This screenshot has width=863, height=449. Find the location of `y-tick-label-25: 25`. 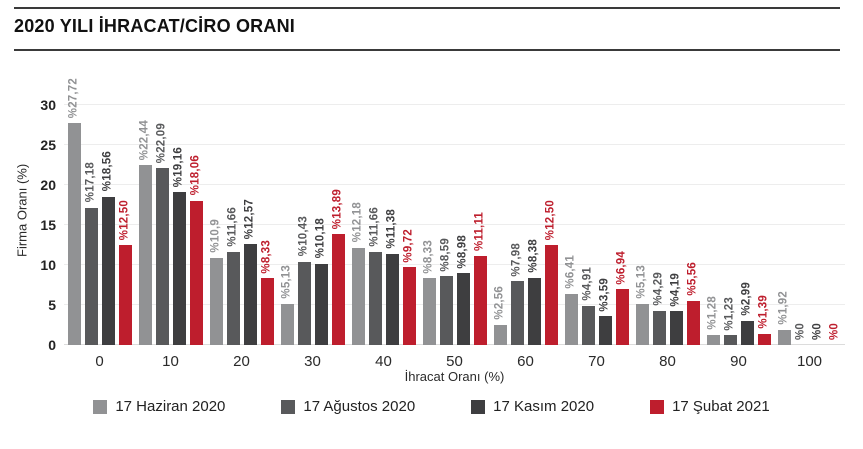

y-tick-label-25: 25 is located at coordinates (48, 145).